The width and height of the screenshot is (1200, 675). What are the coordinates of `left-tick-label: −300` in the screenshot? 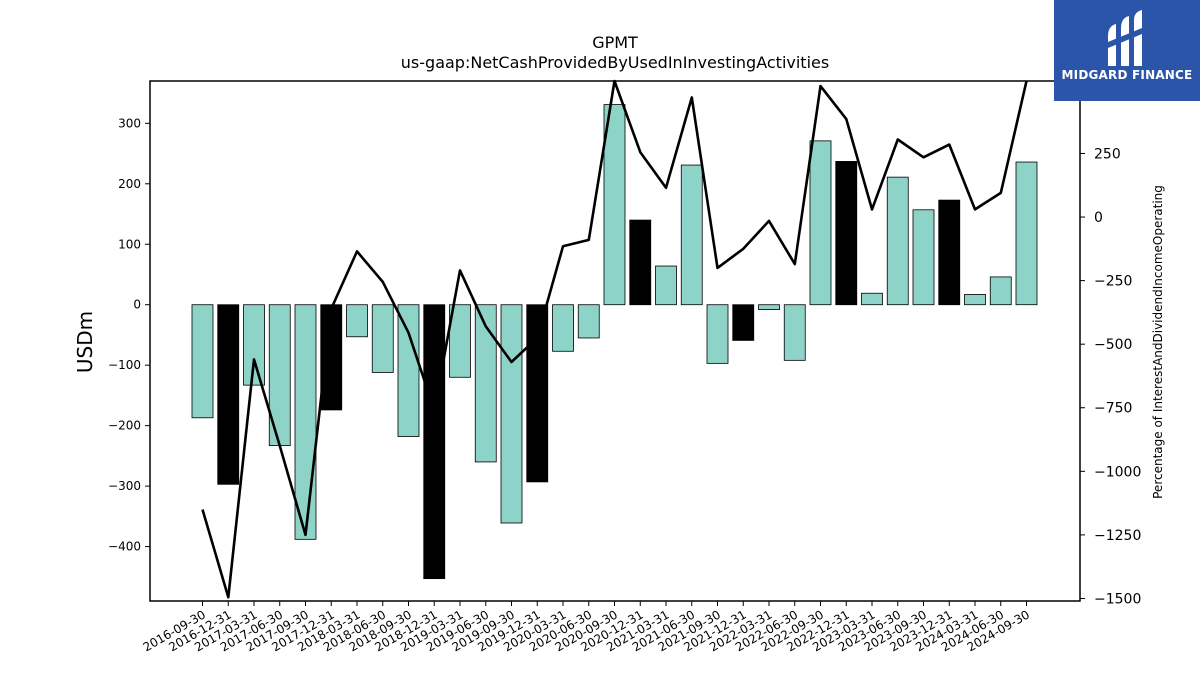 It's located at (124, 486).